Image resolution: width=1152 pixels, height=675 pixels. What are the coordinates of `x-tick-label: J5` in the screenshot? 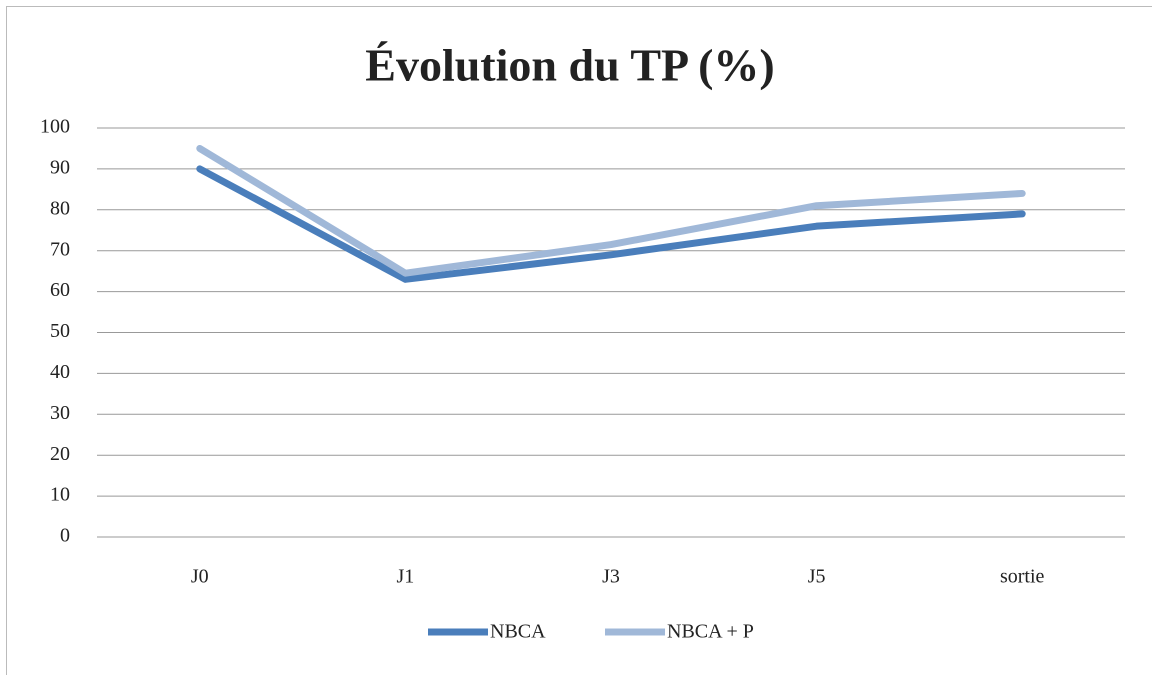 It's located at (817, 577).